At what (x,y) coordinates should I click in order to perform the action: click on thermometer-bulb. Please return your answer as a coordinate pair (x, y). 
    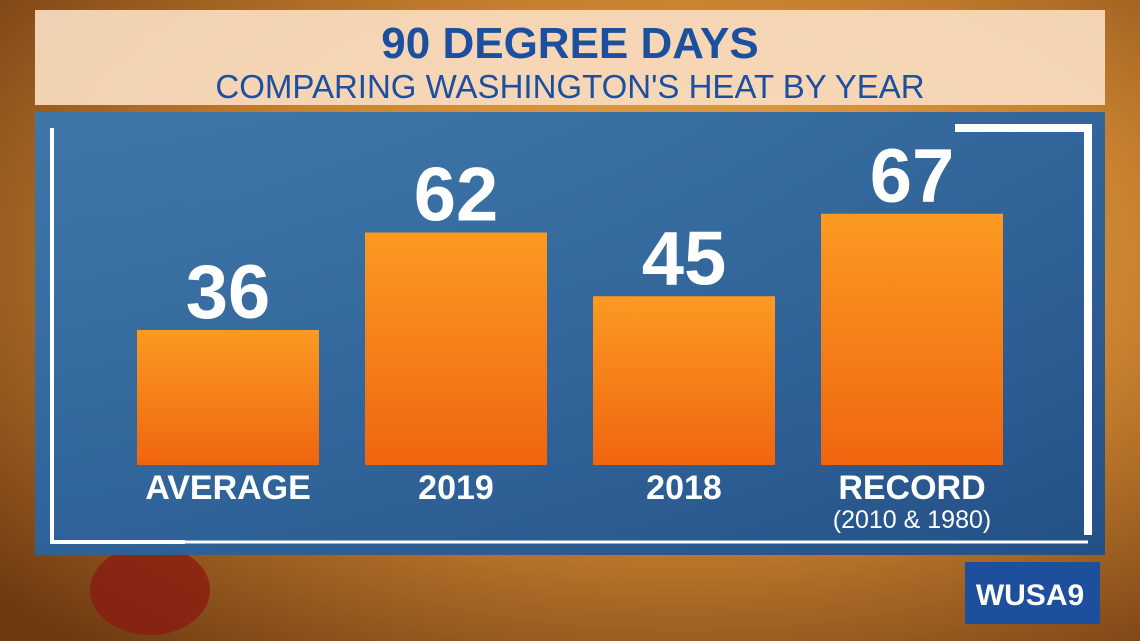
    Looking at the image, I should click on (150, 590).